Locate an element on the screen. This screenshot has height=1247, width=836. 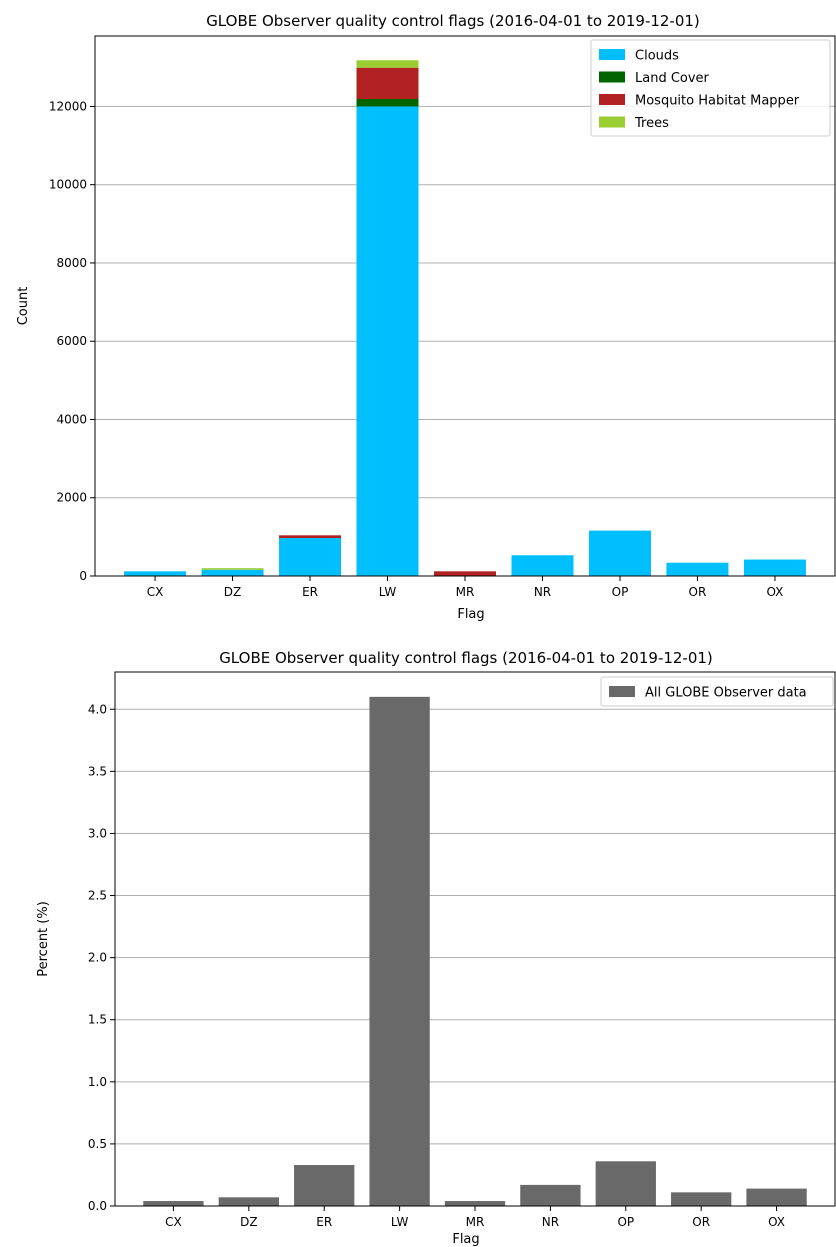
y-tick-label: 6000 is located at coordinates (71, 341).